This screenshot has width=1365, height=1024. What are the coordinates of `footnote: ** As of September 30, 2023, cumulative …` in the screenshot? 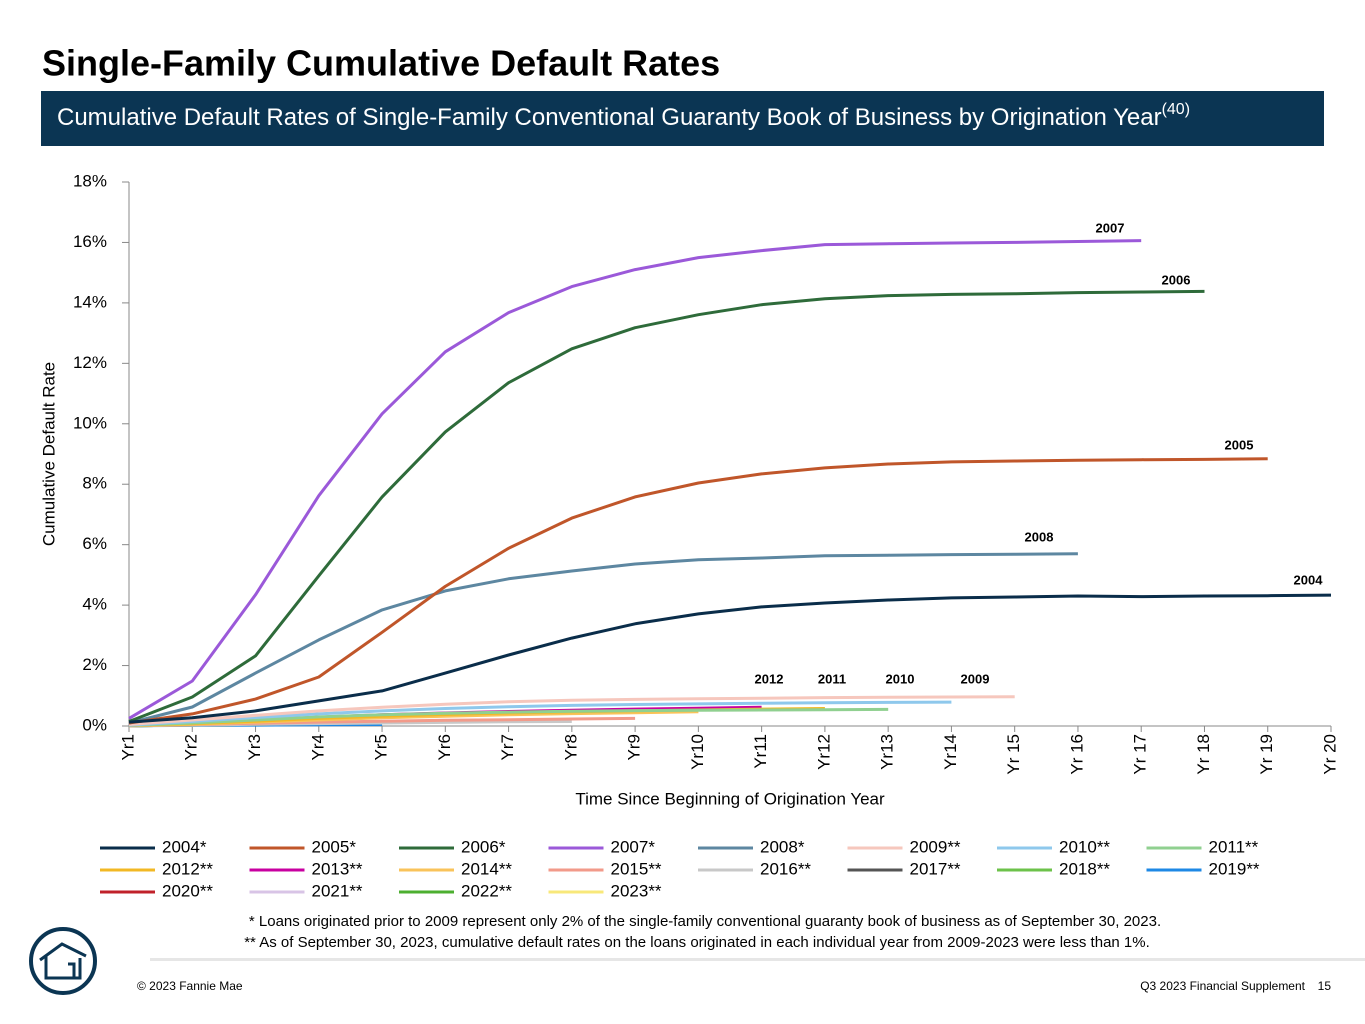 It's located at (697, 942).